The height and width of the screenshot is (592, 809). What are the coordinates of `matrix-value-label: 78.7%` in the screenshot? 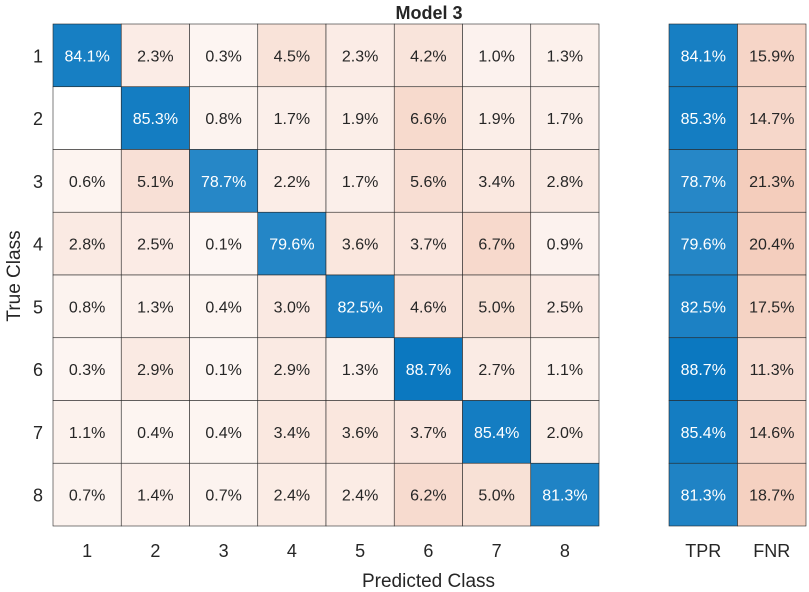 It's located at (223, 182).